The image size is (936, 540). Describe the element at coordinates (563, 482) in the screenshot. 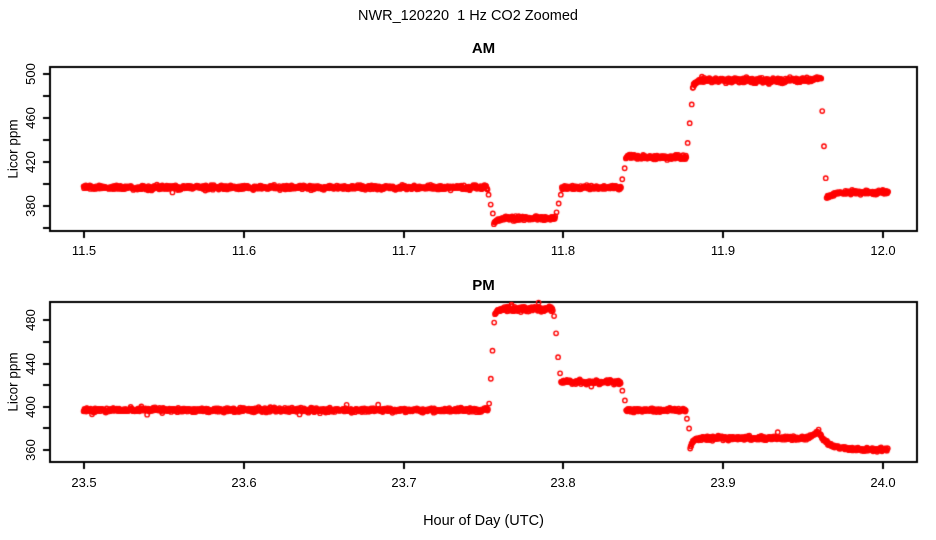

I see `x-tick-label: 23.8` at that location.